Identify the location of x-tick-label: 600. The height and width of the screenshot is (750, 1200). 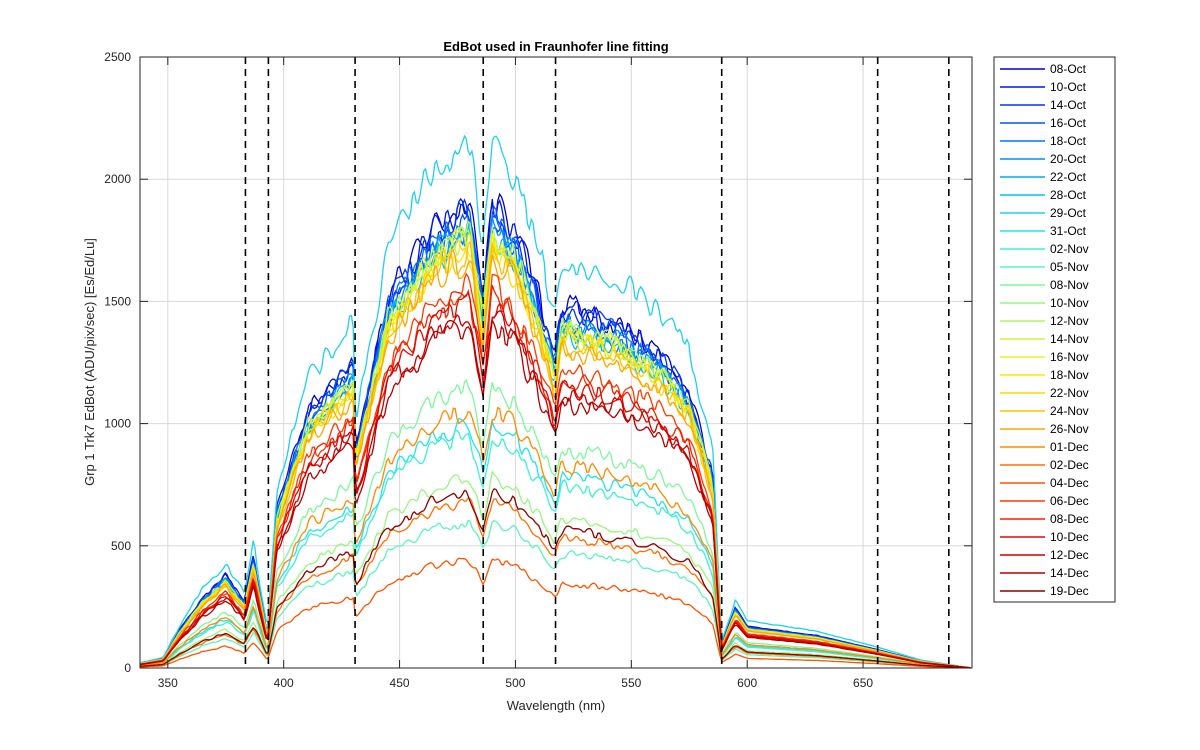
(747, 683).